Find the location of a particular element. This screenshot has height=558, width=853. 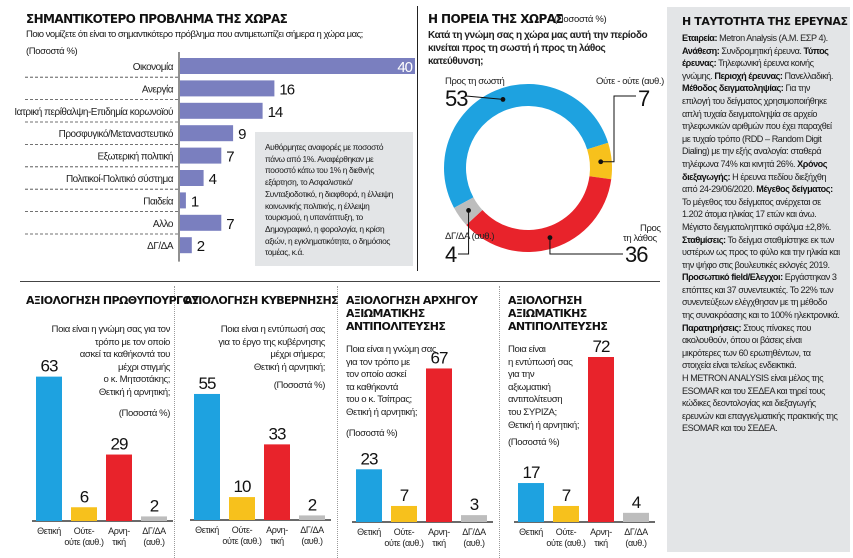

category-label: Προσφυγικό/Μεταναστευτικό is located at coordinates (116, 134).